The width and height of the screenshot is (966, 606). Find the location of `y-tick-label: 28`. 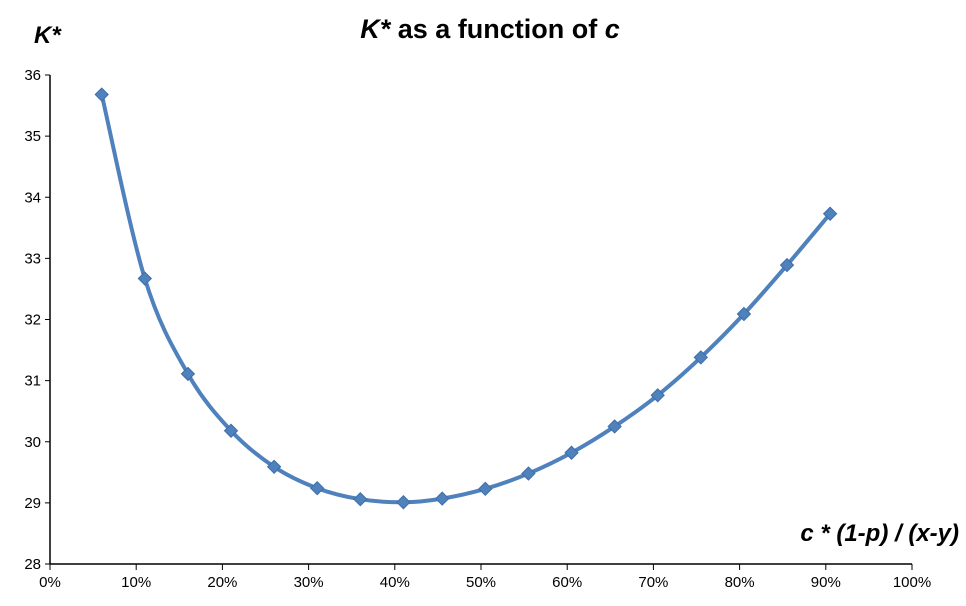

y-tick-label: 28 is located at coordinates (32, 564).